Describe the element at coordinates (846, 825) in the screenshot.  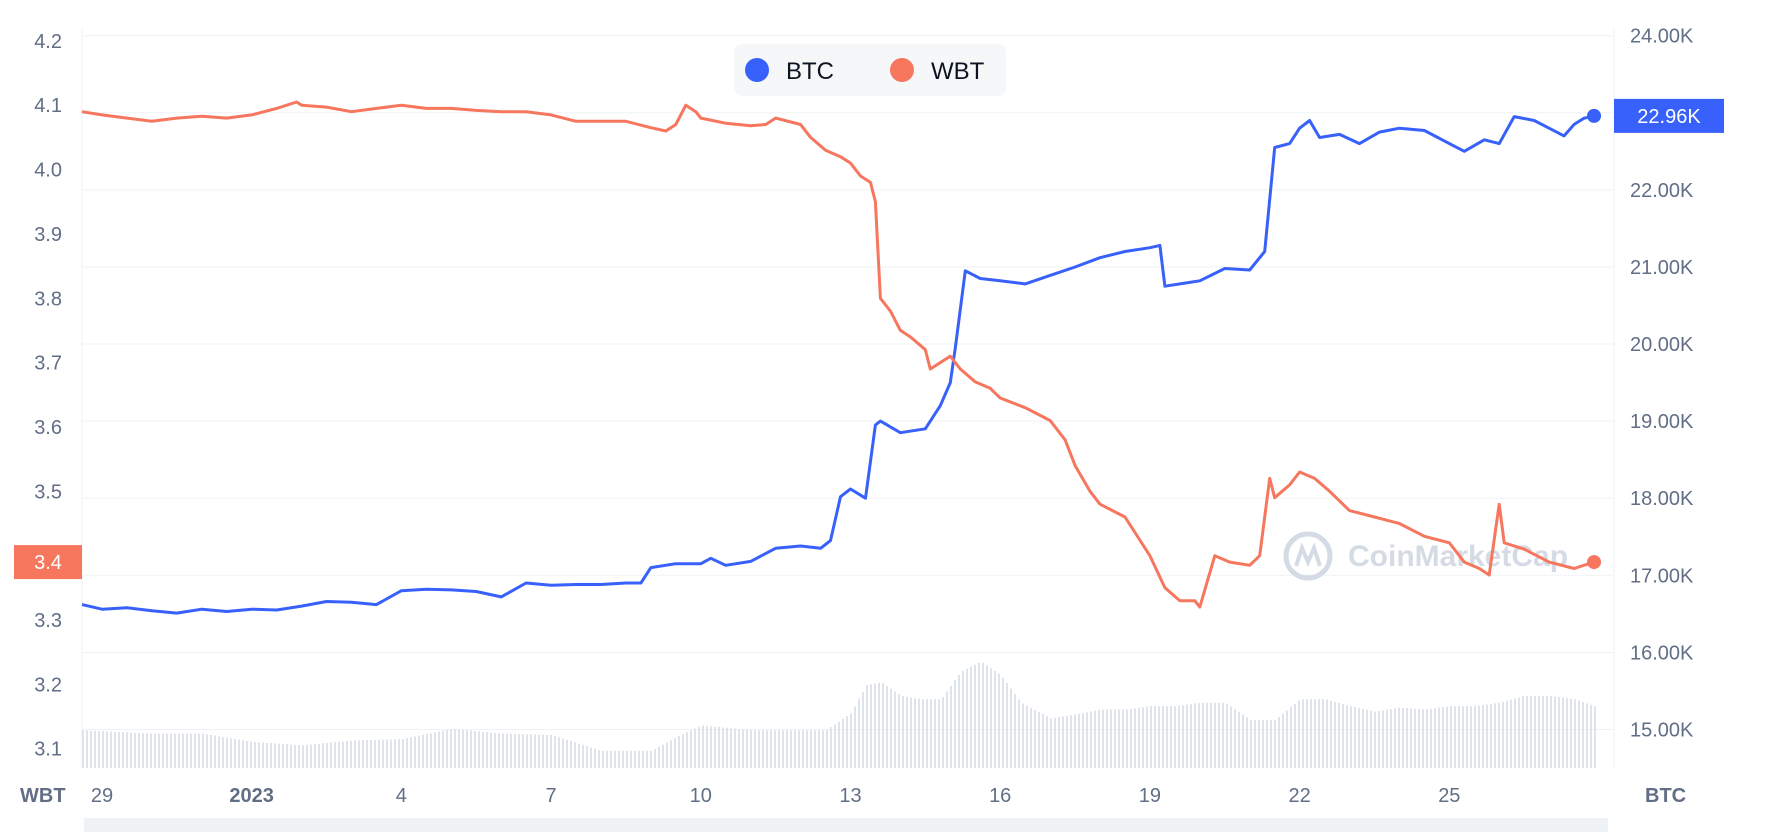
I see `range-navigator` at that location.